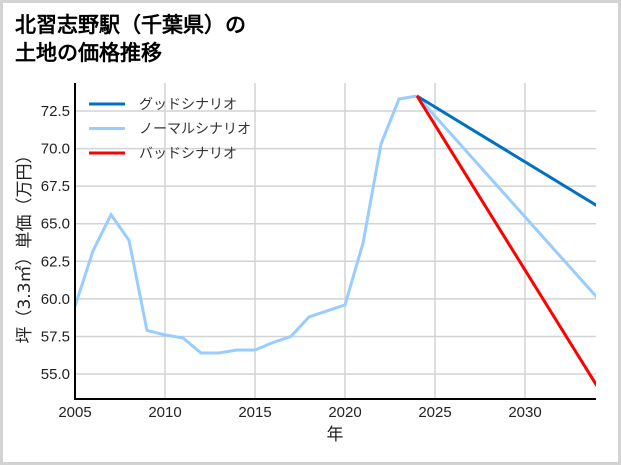 The width and height of the screenshot is (621, 465). I want to click on series-line, so click(506, 150).